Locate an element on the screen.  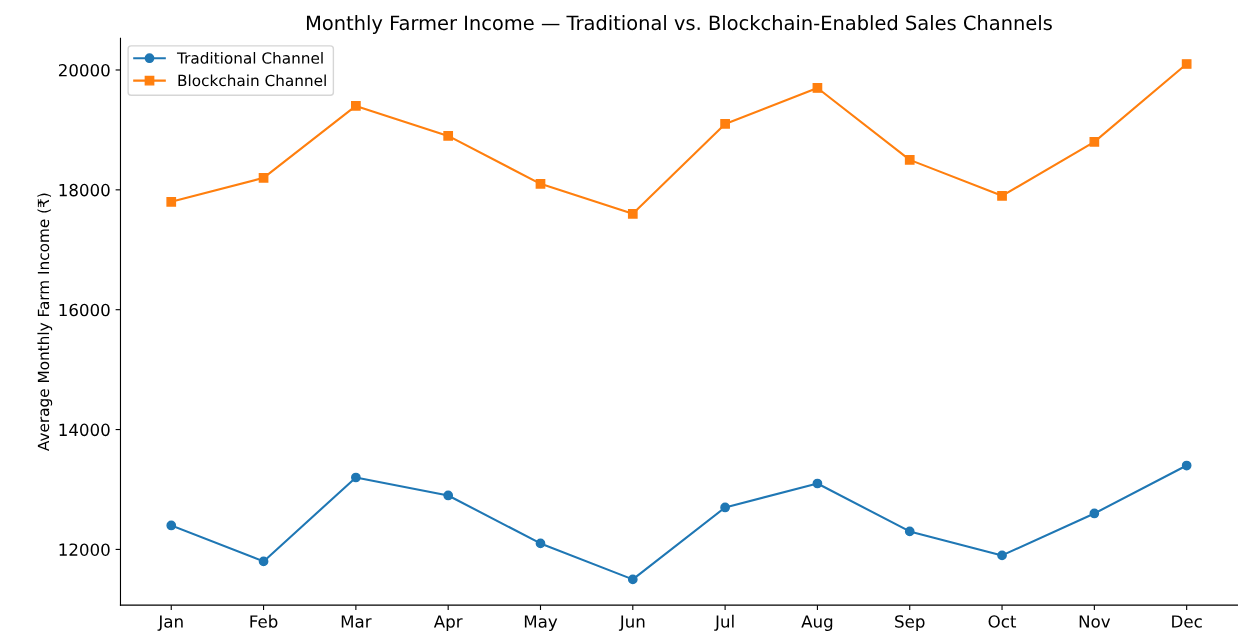
y-tick-label: 16000 is located at coordinates (84, 310).